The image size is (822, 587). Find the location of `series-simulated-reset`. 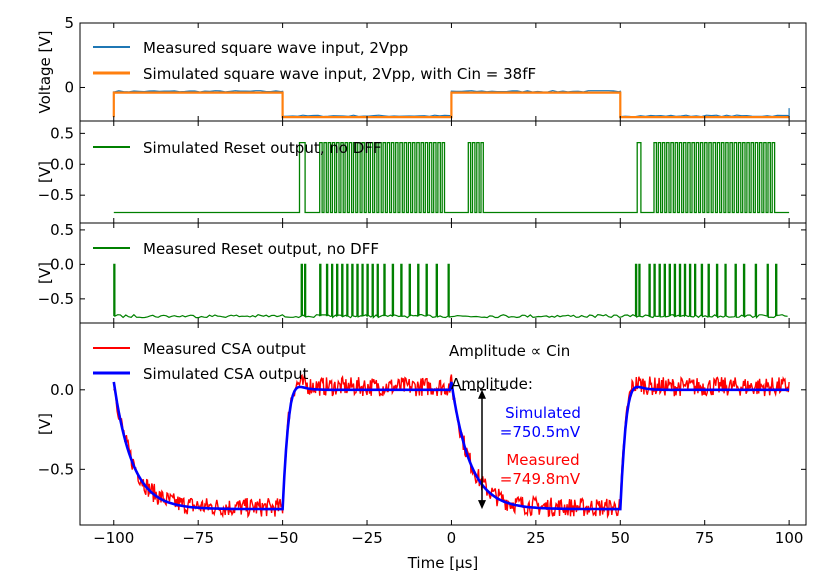

series-simulated-reset is located at coordinates (451, 177).